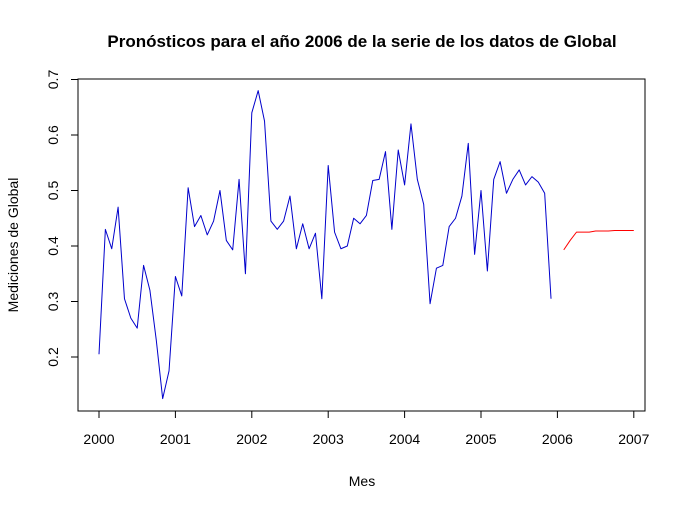 This screenshot has width=686, height=510. Describe the element at coordinates (598, 240) in the screenshot. I see `forecast-series-line` at that location.